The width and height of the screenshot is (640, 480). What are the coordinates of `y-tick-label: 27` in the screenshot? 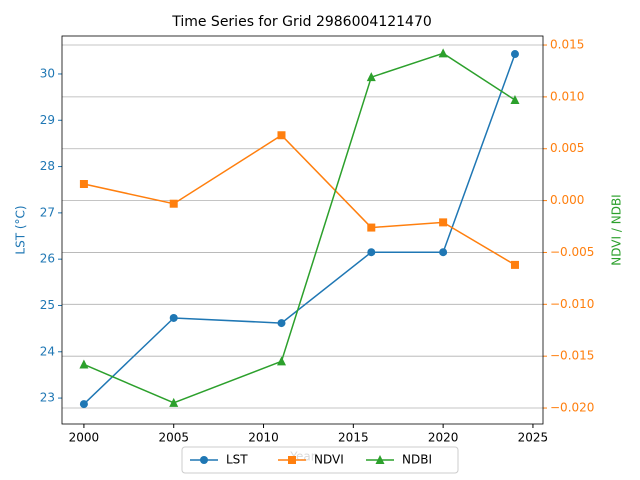 It's located at (47, 212).